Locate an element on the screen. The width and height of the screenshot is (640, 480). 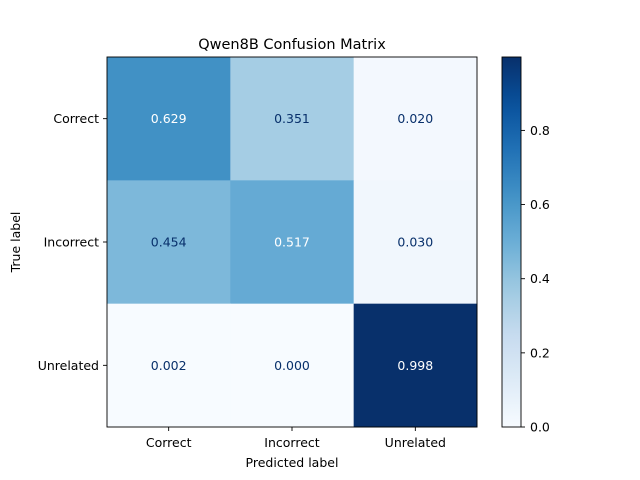
colorbar-tick-label: 0.6 is located at coordinates (540, 204).